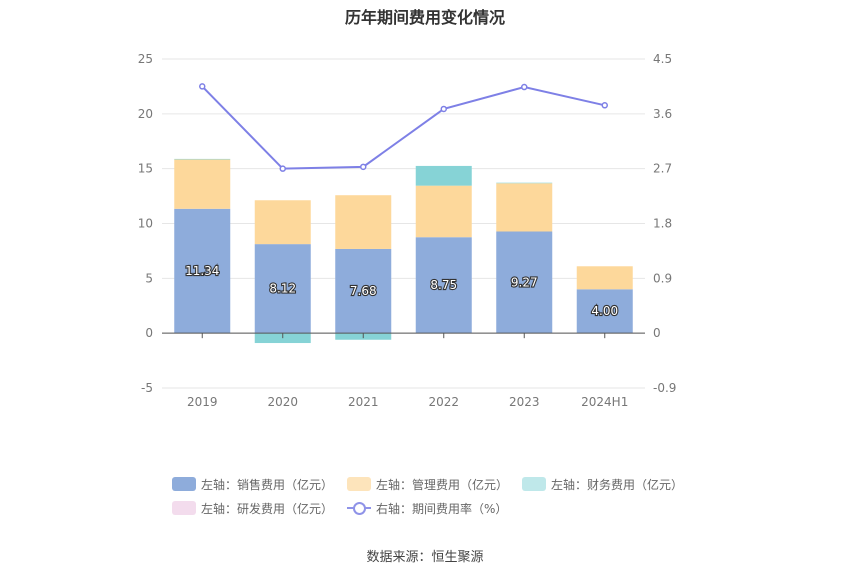 This screenshot has height=575, width=850. I want to click on y-left-tick-label: 20, so click(145, 114).